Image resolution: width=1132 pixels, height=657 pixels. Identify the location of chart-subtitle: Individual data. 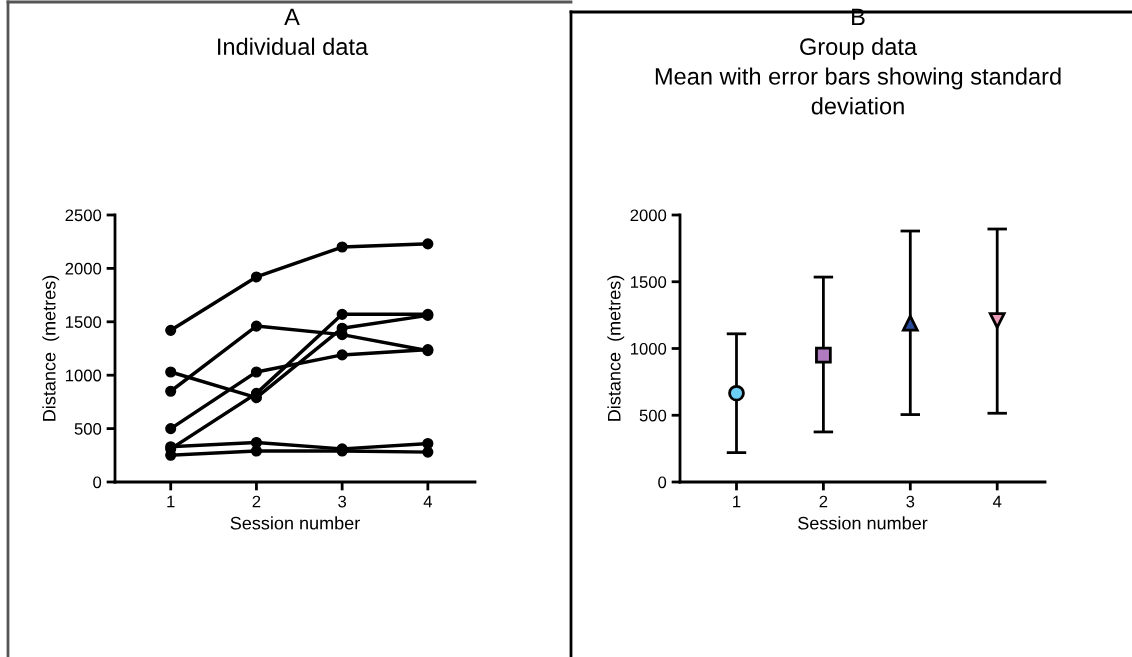
(293, 46).